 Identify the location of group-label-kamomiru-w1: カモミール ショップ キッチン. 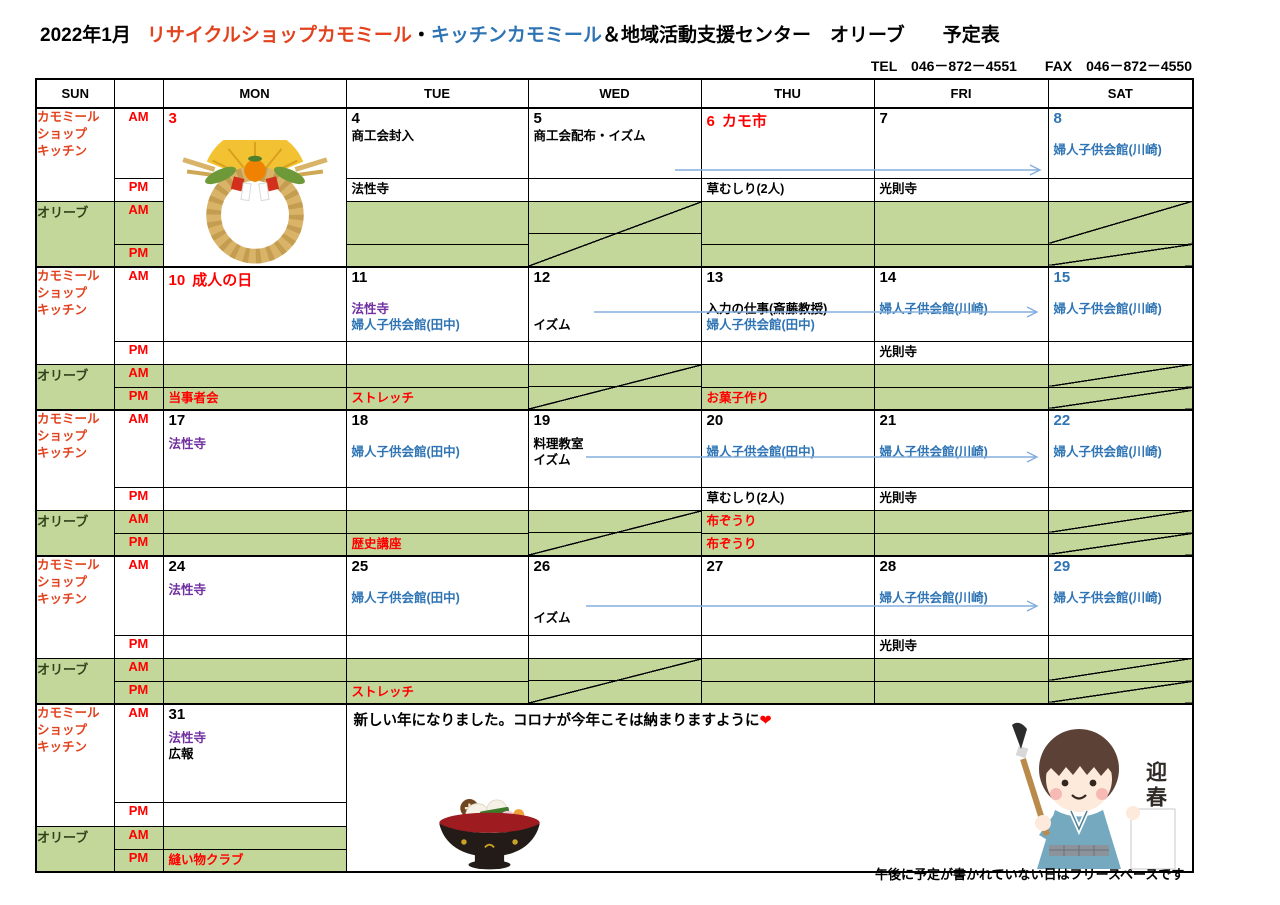
(75, 154).